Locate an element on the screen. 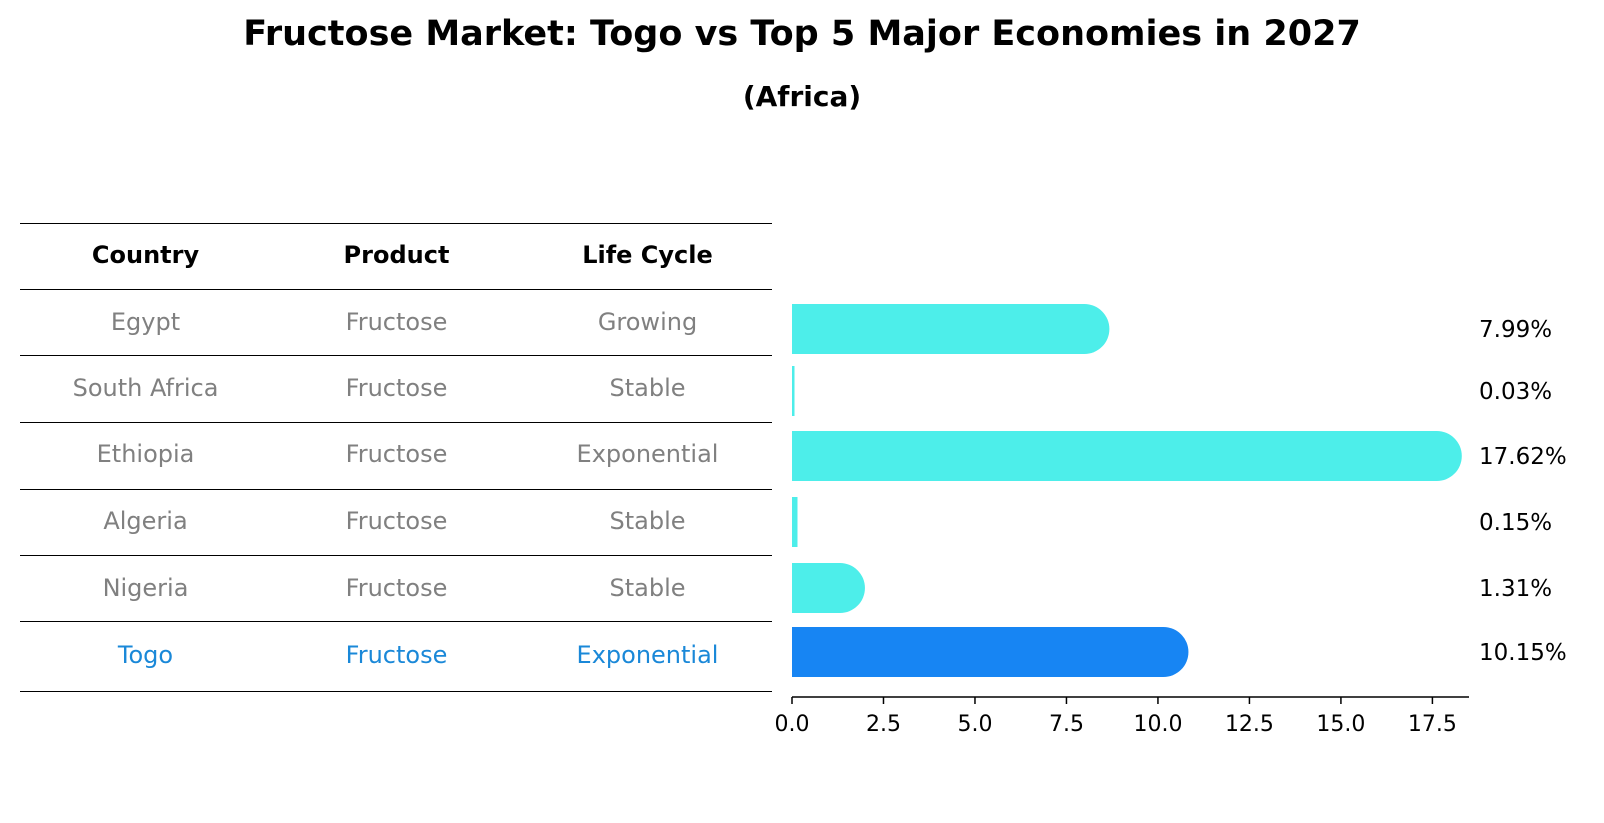 The width and height of the screenshot is (1604, 823). x-tick-label: 5.0 is located at coordinates (974, 724).